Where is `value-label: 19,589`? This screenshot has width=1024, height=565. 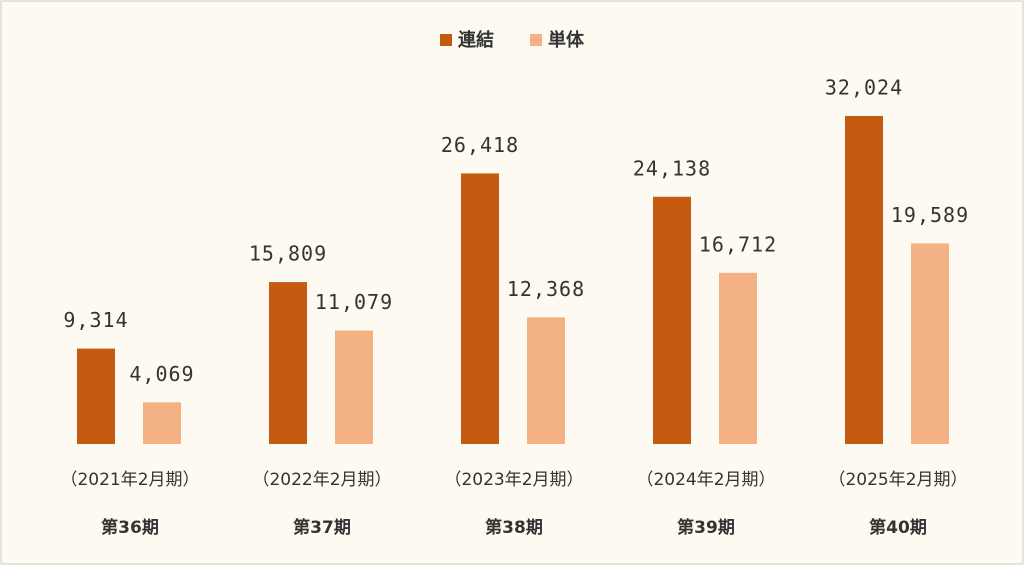
value-label: 19,589 is located at coordinates (930, 215).